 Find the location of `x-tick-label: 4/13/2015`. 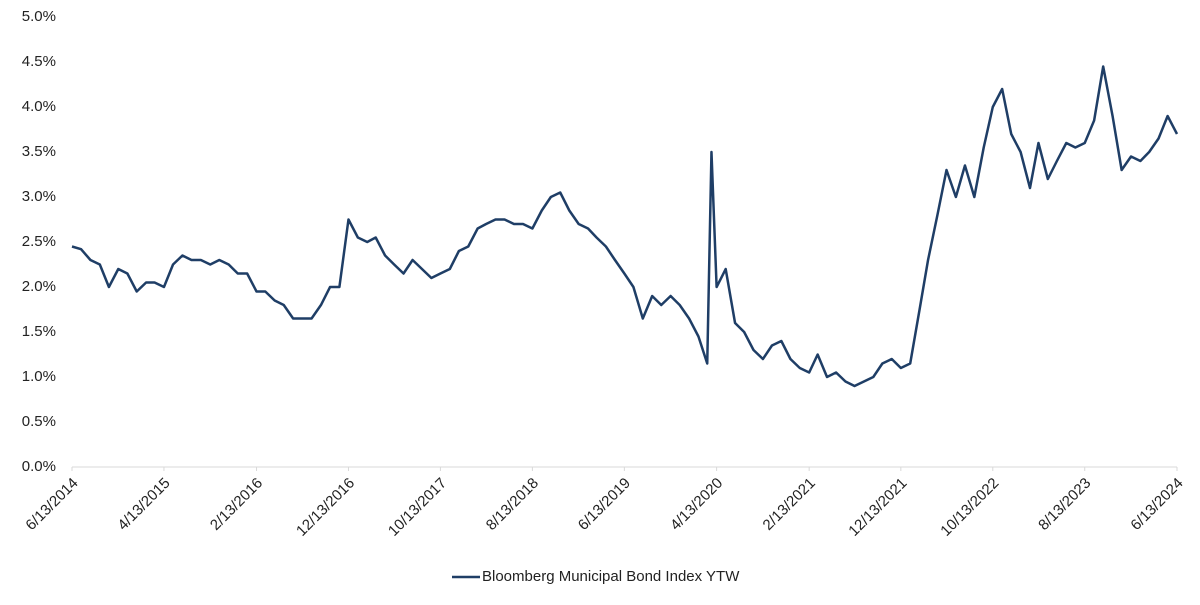

x-tick-label: 4/13/2015 is located at coordinates (143, 504).